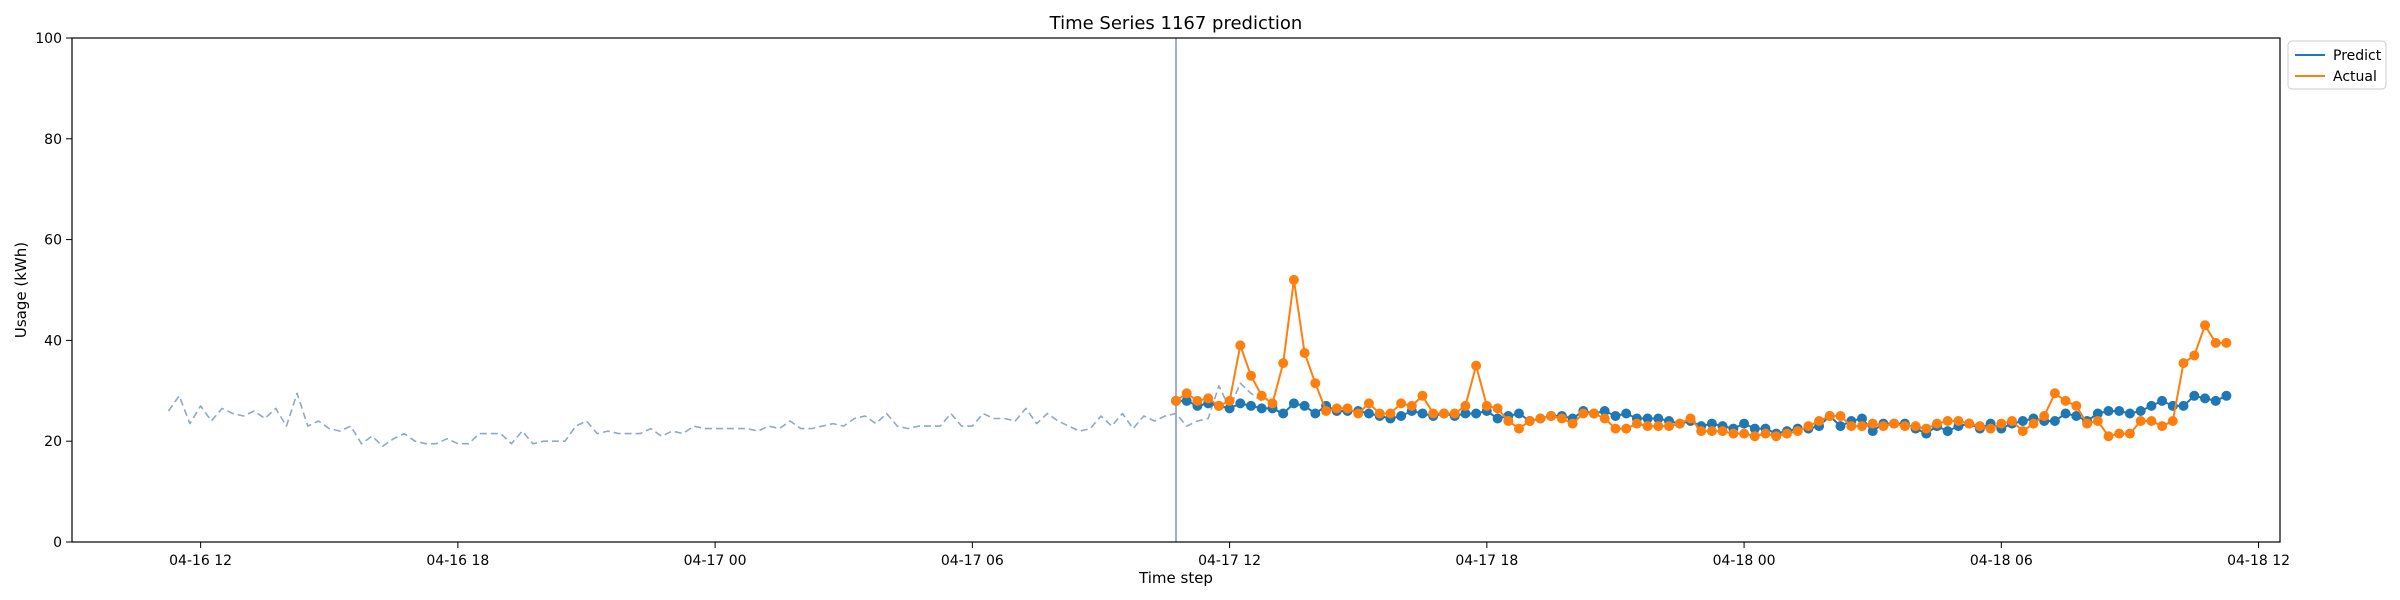 This screenshot has width=2400, height=600. What do you see at coordinates (972, 561) in the screenshot?
I see `x-tick-label: 04-17 06` at bounding box center [972, 561].